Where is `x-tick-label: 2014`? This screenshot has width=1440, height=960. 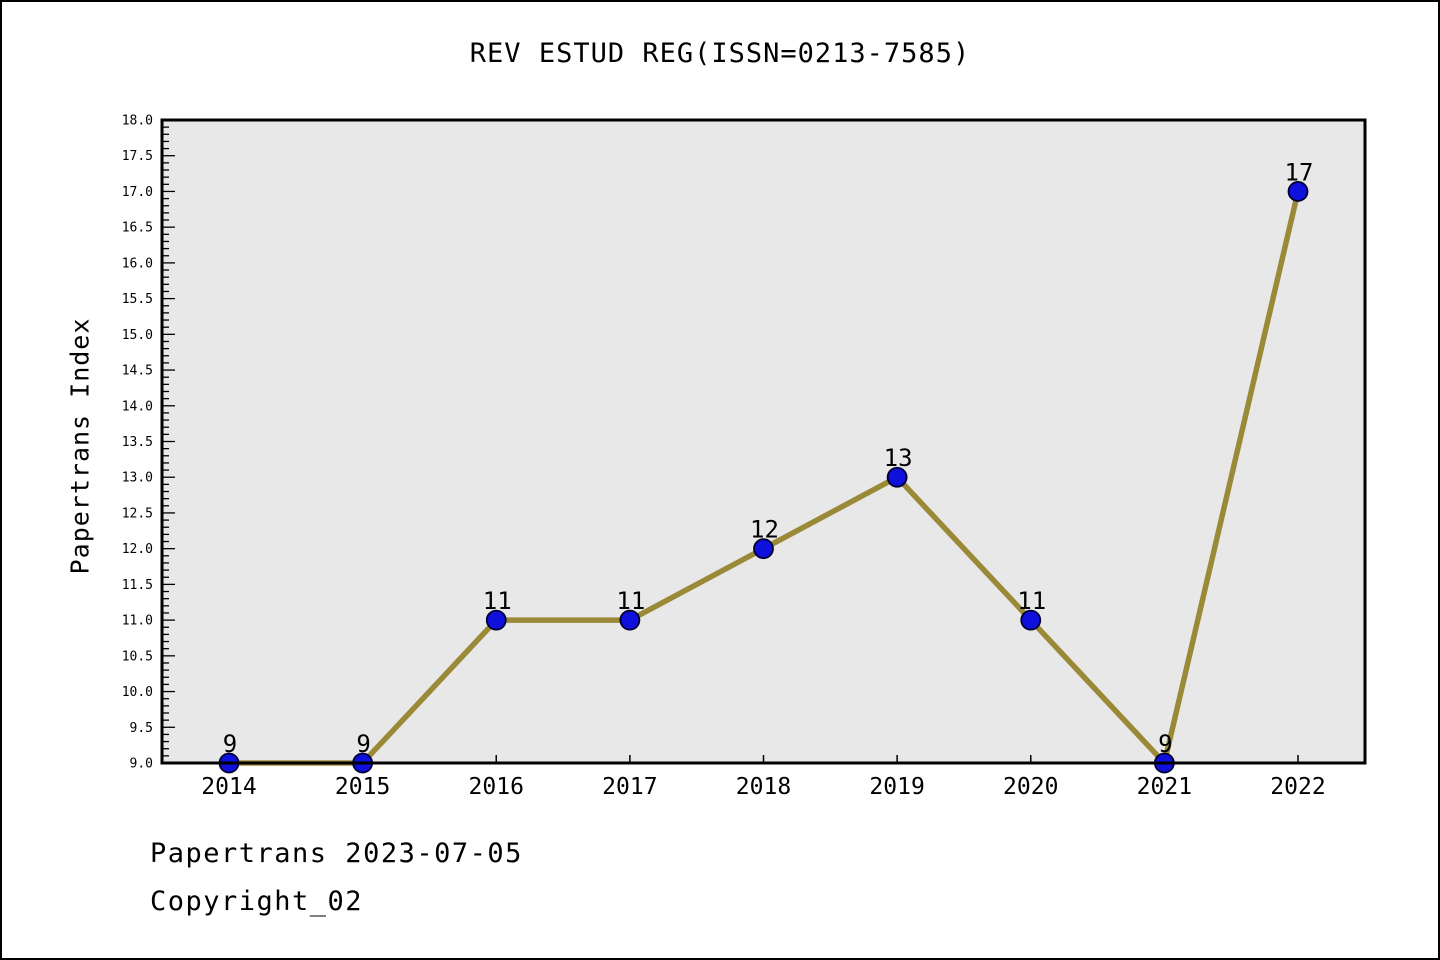
x-tick-label: 2014 is located at coordinates (228, 787).